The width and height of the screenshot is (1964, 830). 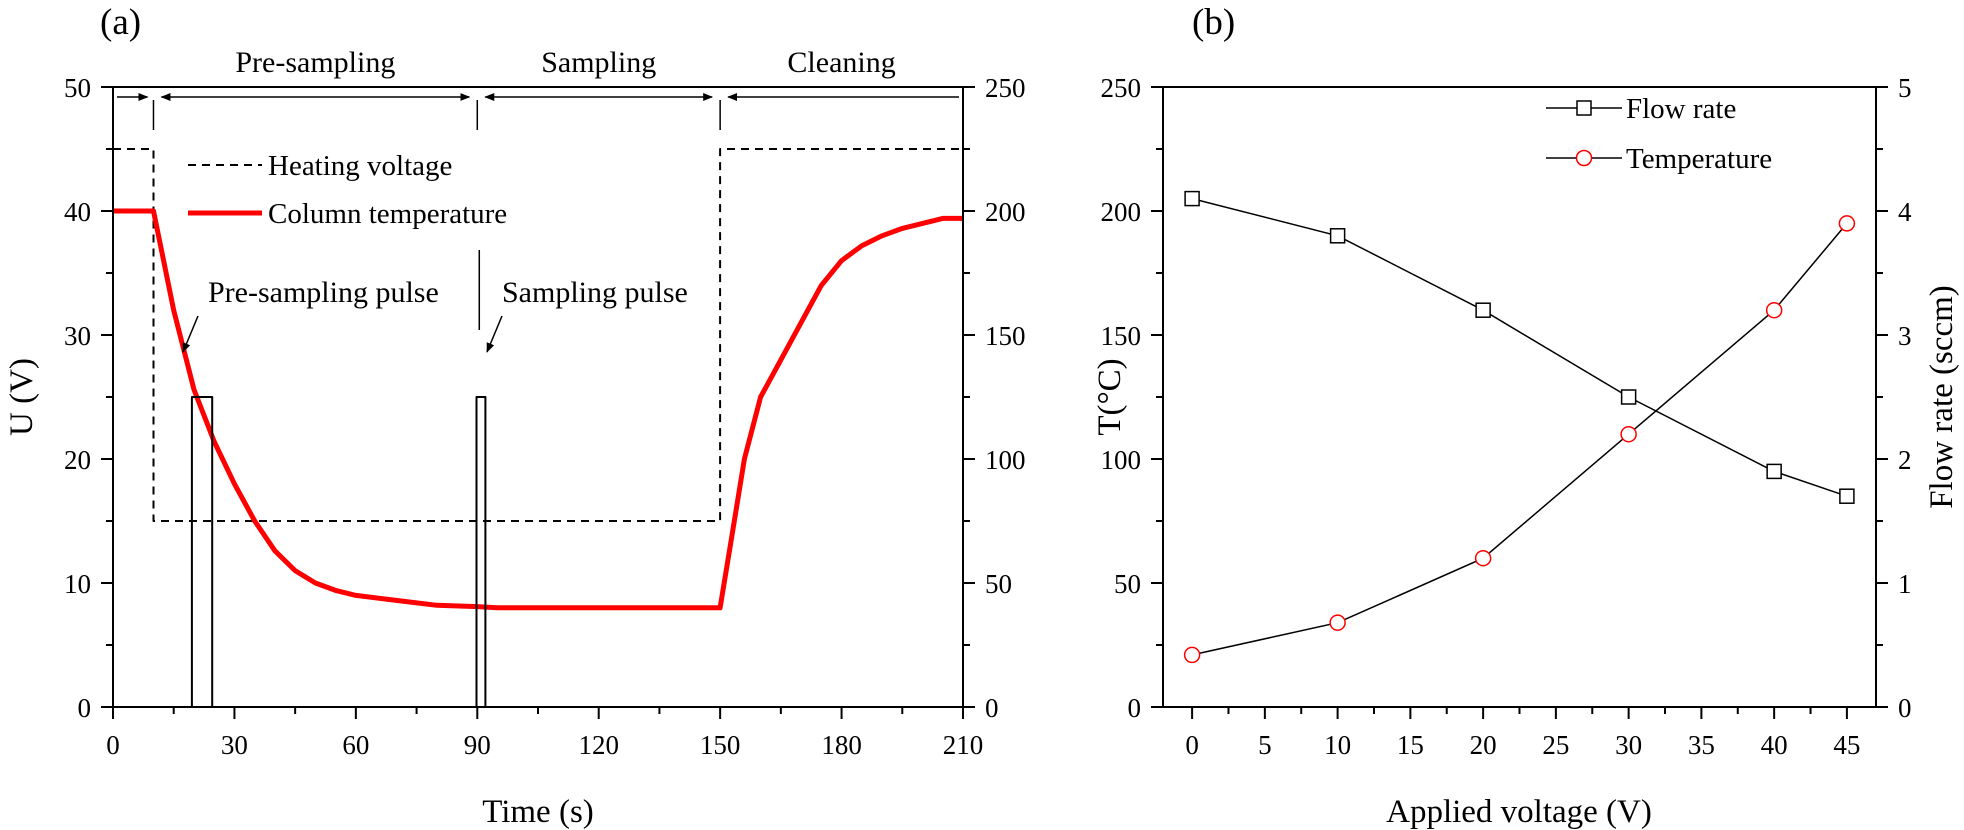 What do you see at coordinates (347, 190) in the screenshot?
I see `panel-a-legend: Heating voltage Column temperature` at bounding box center [347, 190].